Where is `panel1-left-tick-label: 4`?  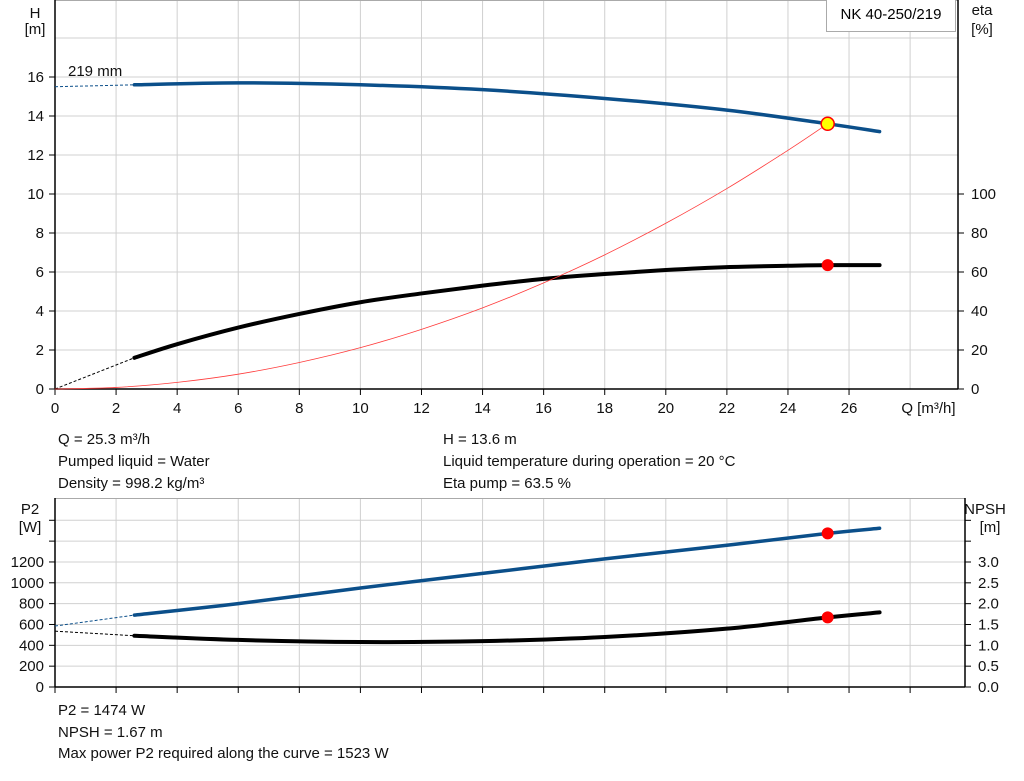 panel1-left-tick-label: 4 is located at coordinates (40, 311).